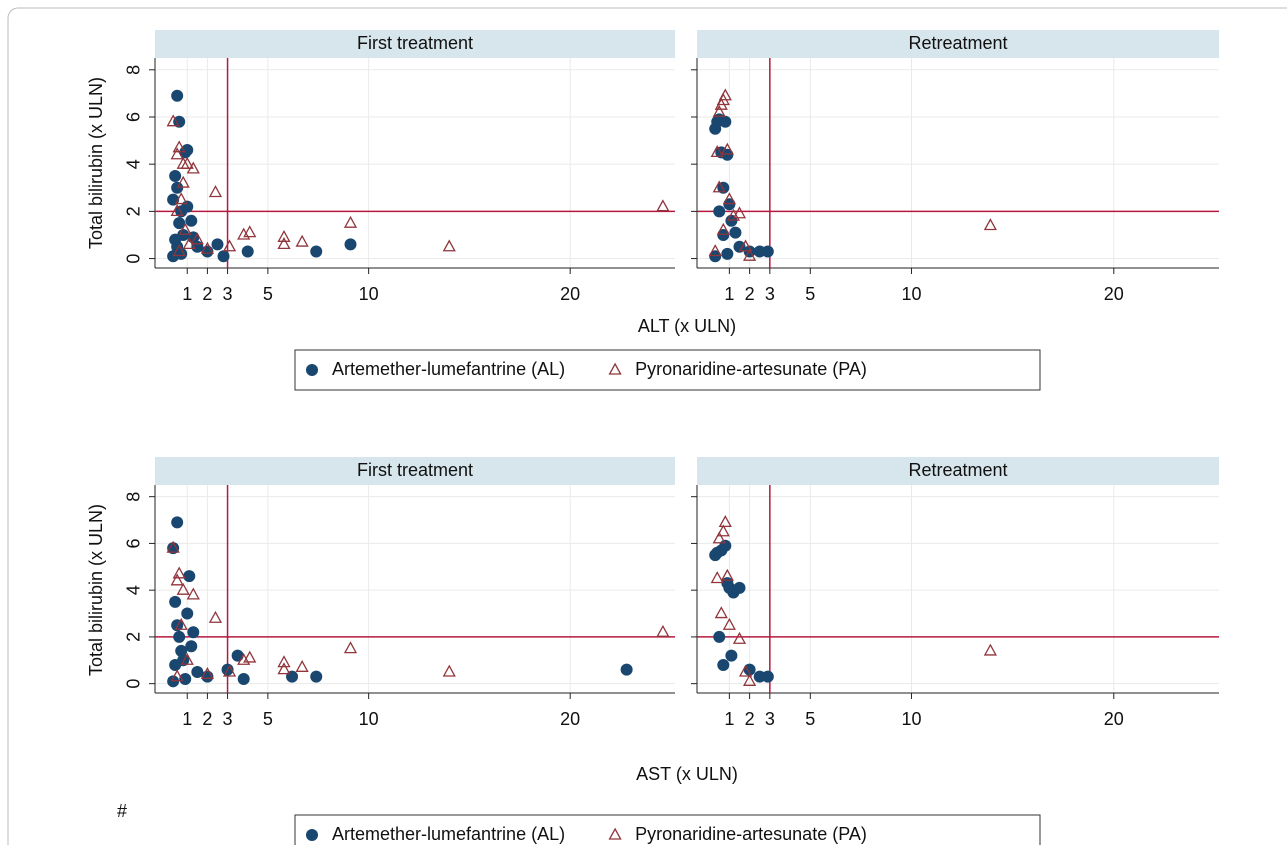  I want to click on footnote: #, so click(122, 811).